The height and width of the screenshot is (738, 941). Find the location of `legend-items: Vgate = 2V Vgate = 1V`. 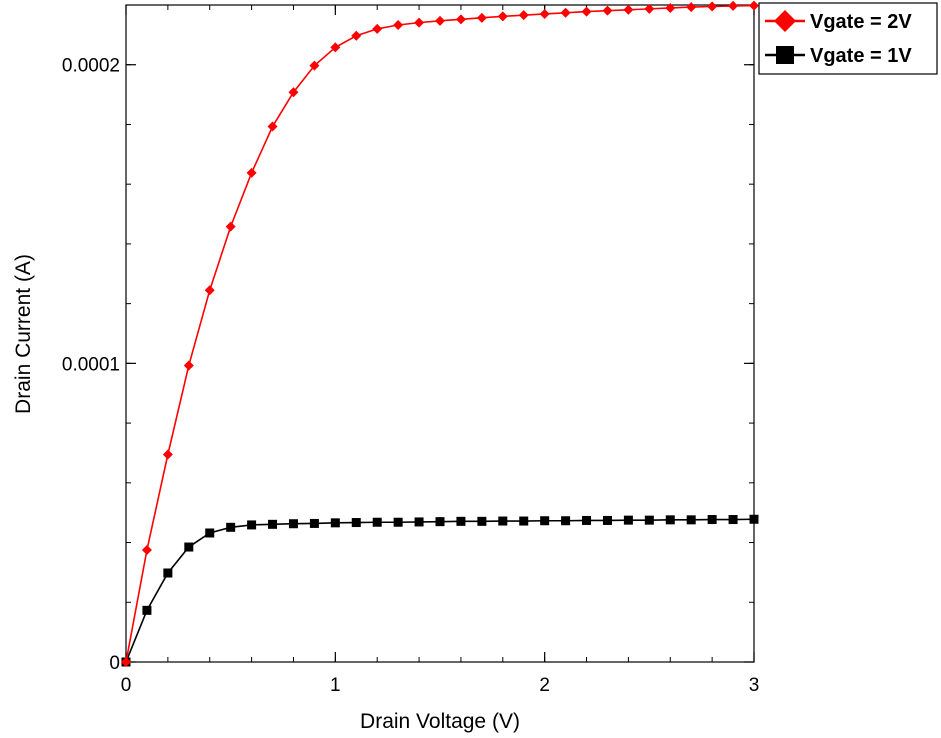

legend-items: Vgate = 2V Vgate = 1V is located at coordinates (838, 38).